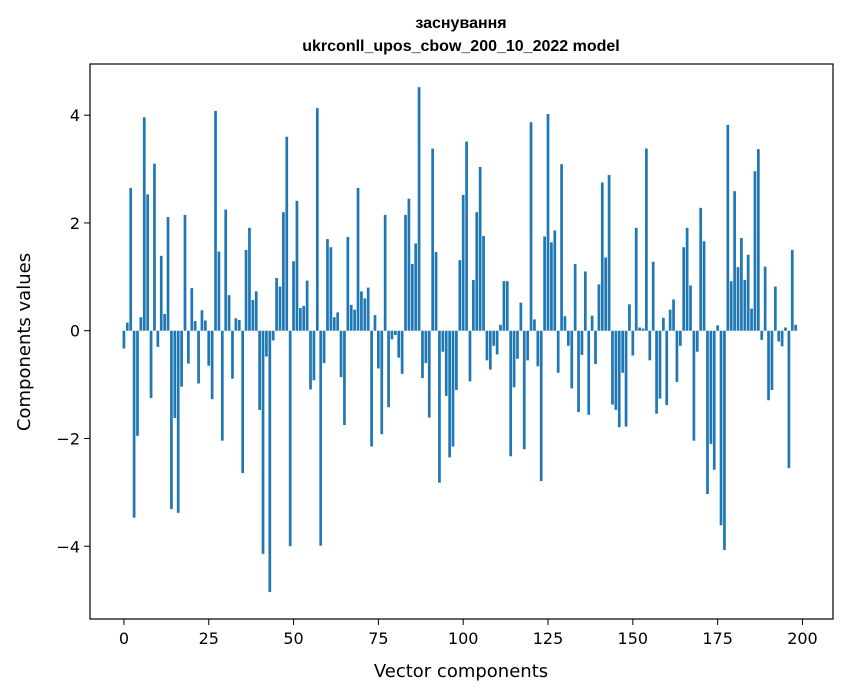 The width and height of the screenshot is (847, 696). I want to click on x-tick-label-100: 100, so click(463, 638).